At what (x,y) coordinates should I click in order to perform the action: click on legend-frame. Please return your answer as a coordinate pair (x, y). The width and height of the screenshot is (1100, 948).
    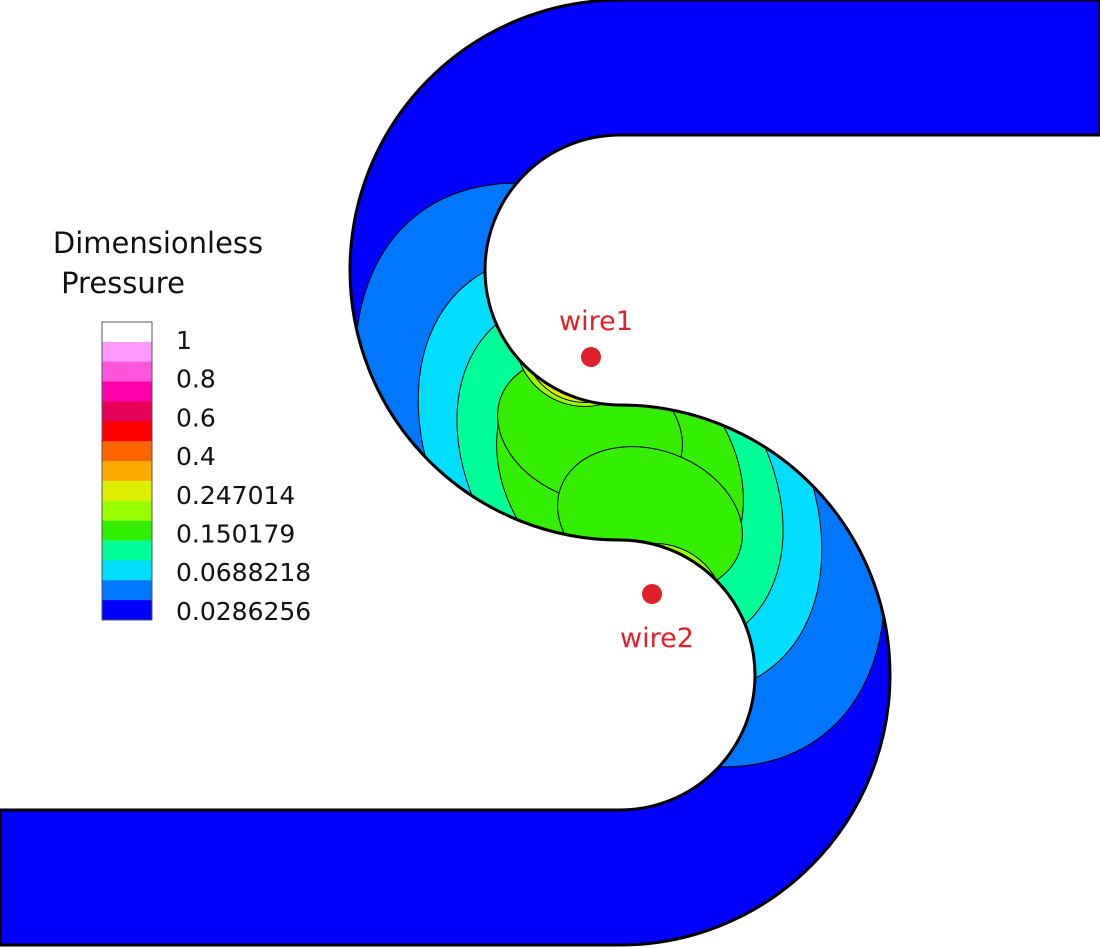
    Looking at the image, I should click on (127, 471).